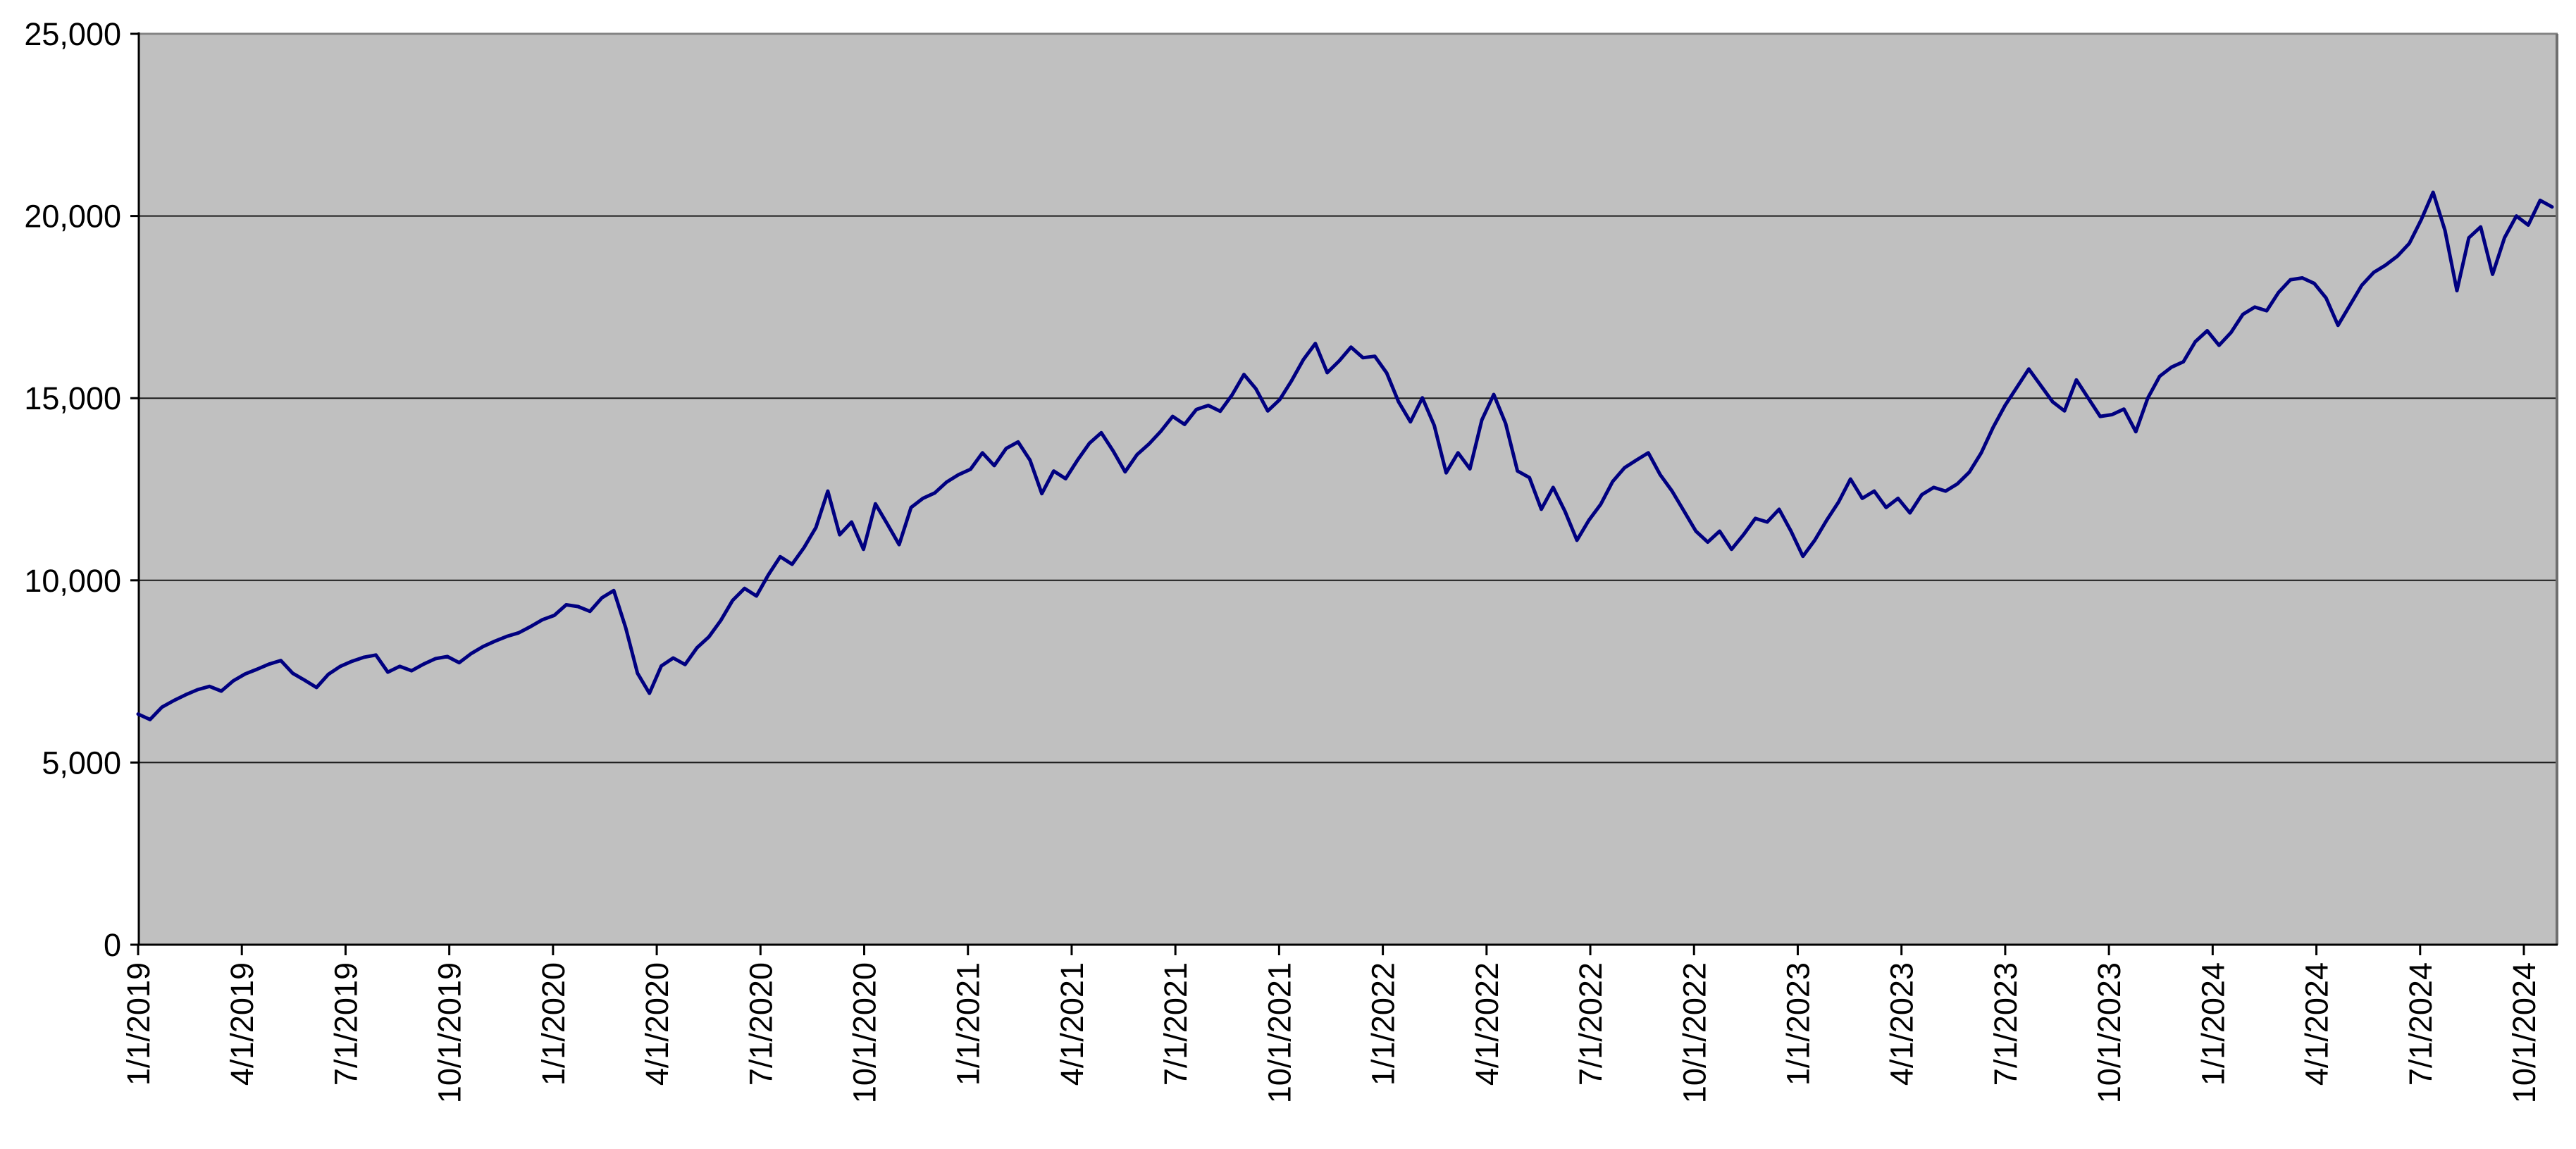 The height and width of the screenshot is (1149, 2576). Describe the element at coordinates (1279, 1032) in the screenshot. I see `x-axis-tick-label: 10/1/2021` at that location.